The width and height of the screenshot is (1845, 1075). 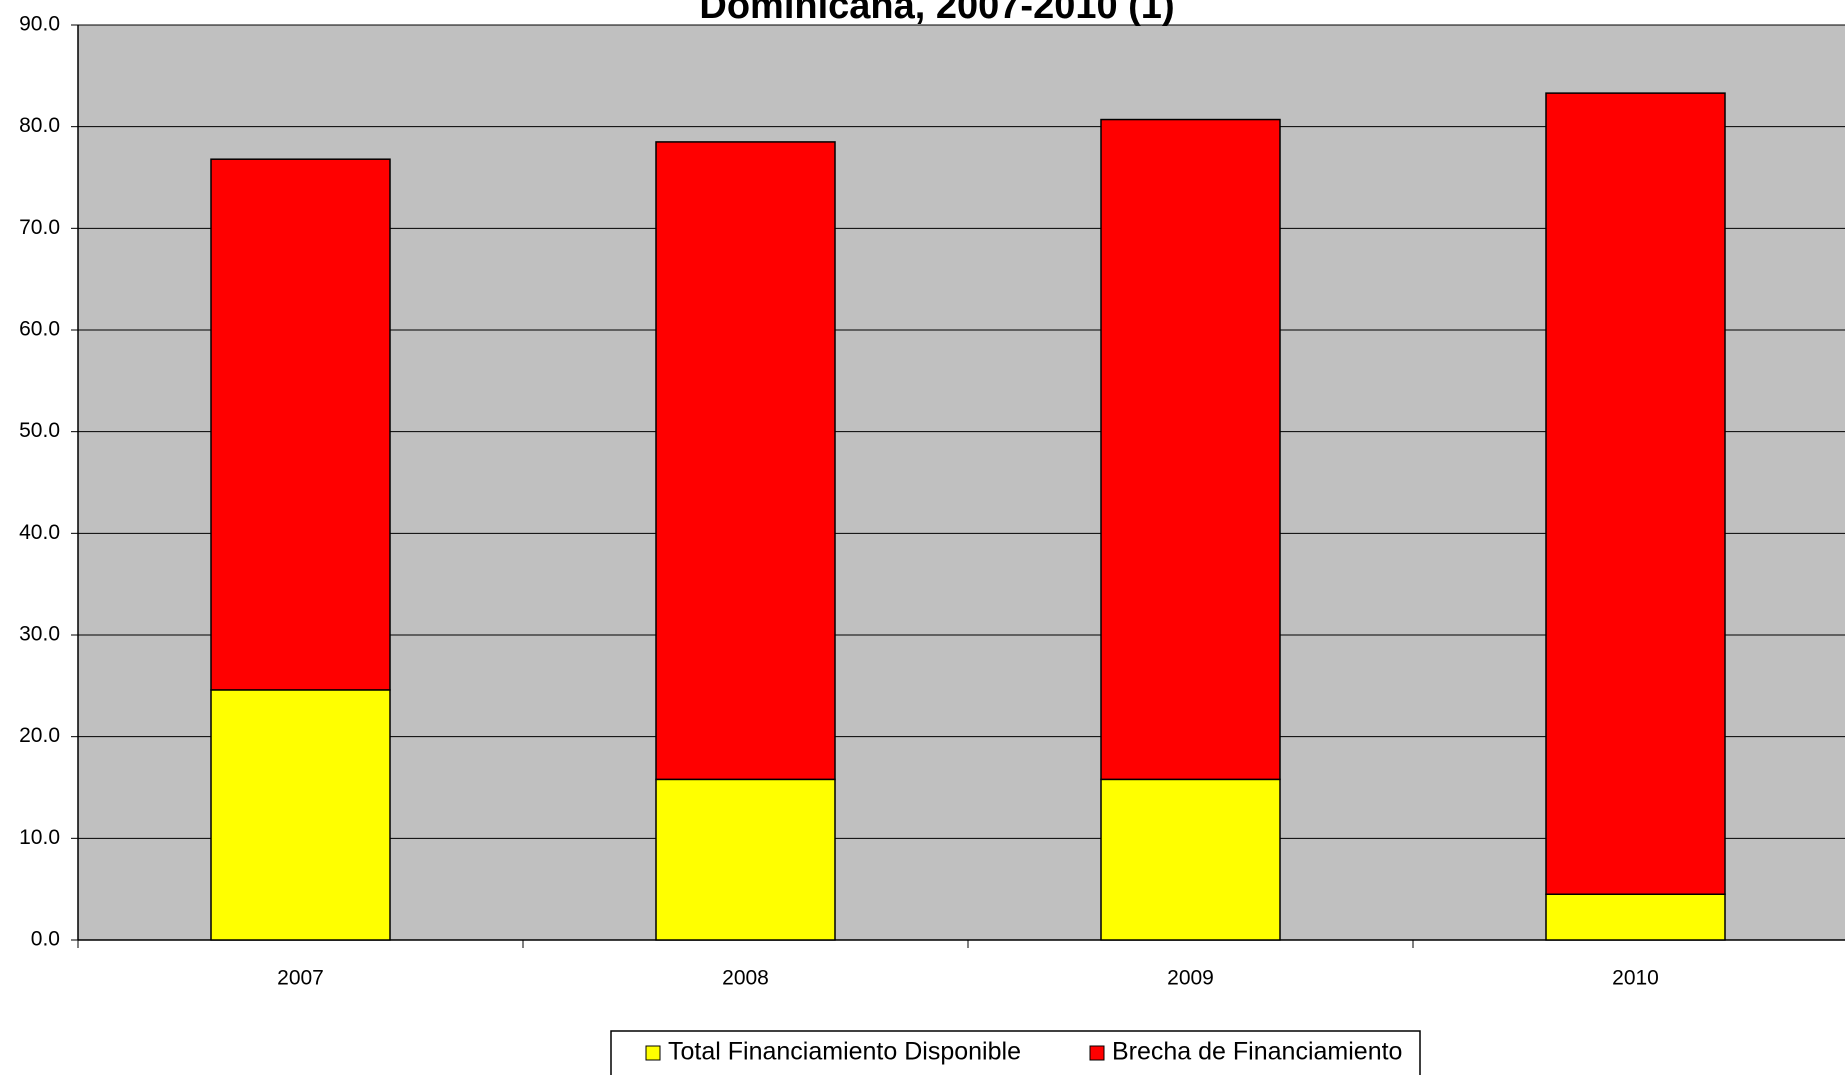 I want to click on x-tick-label: 2010, so click(x=1635, y=978).